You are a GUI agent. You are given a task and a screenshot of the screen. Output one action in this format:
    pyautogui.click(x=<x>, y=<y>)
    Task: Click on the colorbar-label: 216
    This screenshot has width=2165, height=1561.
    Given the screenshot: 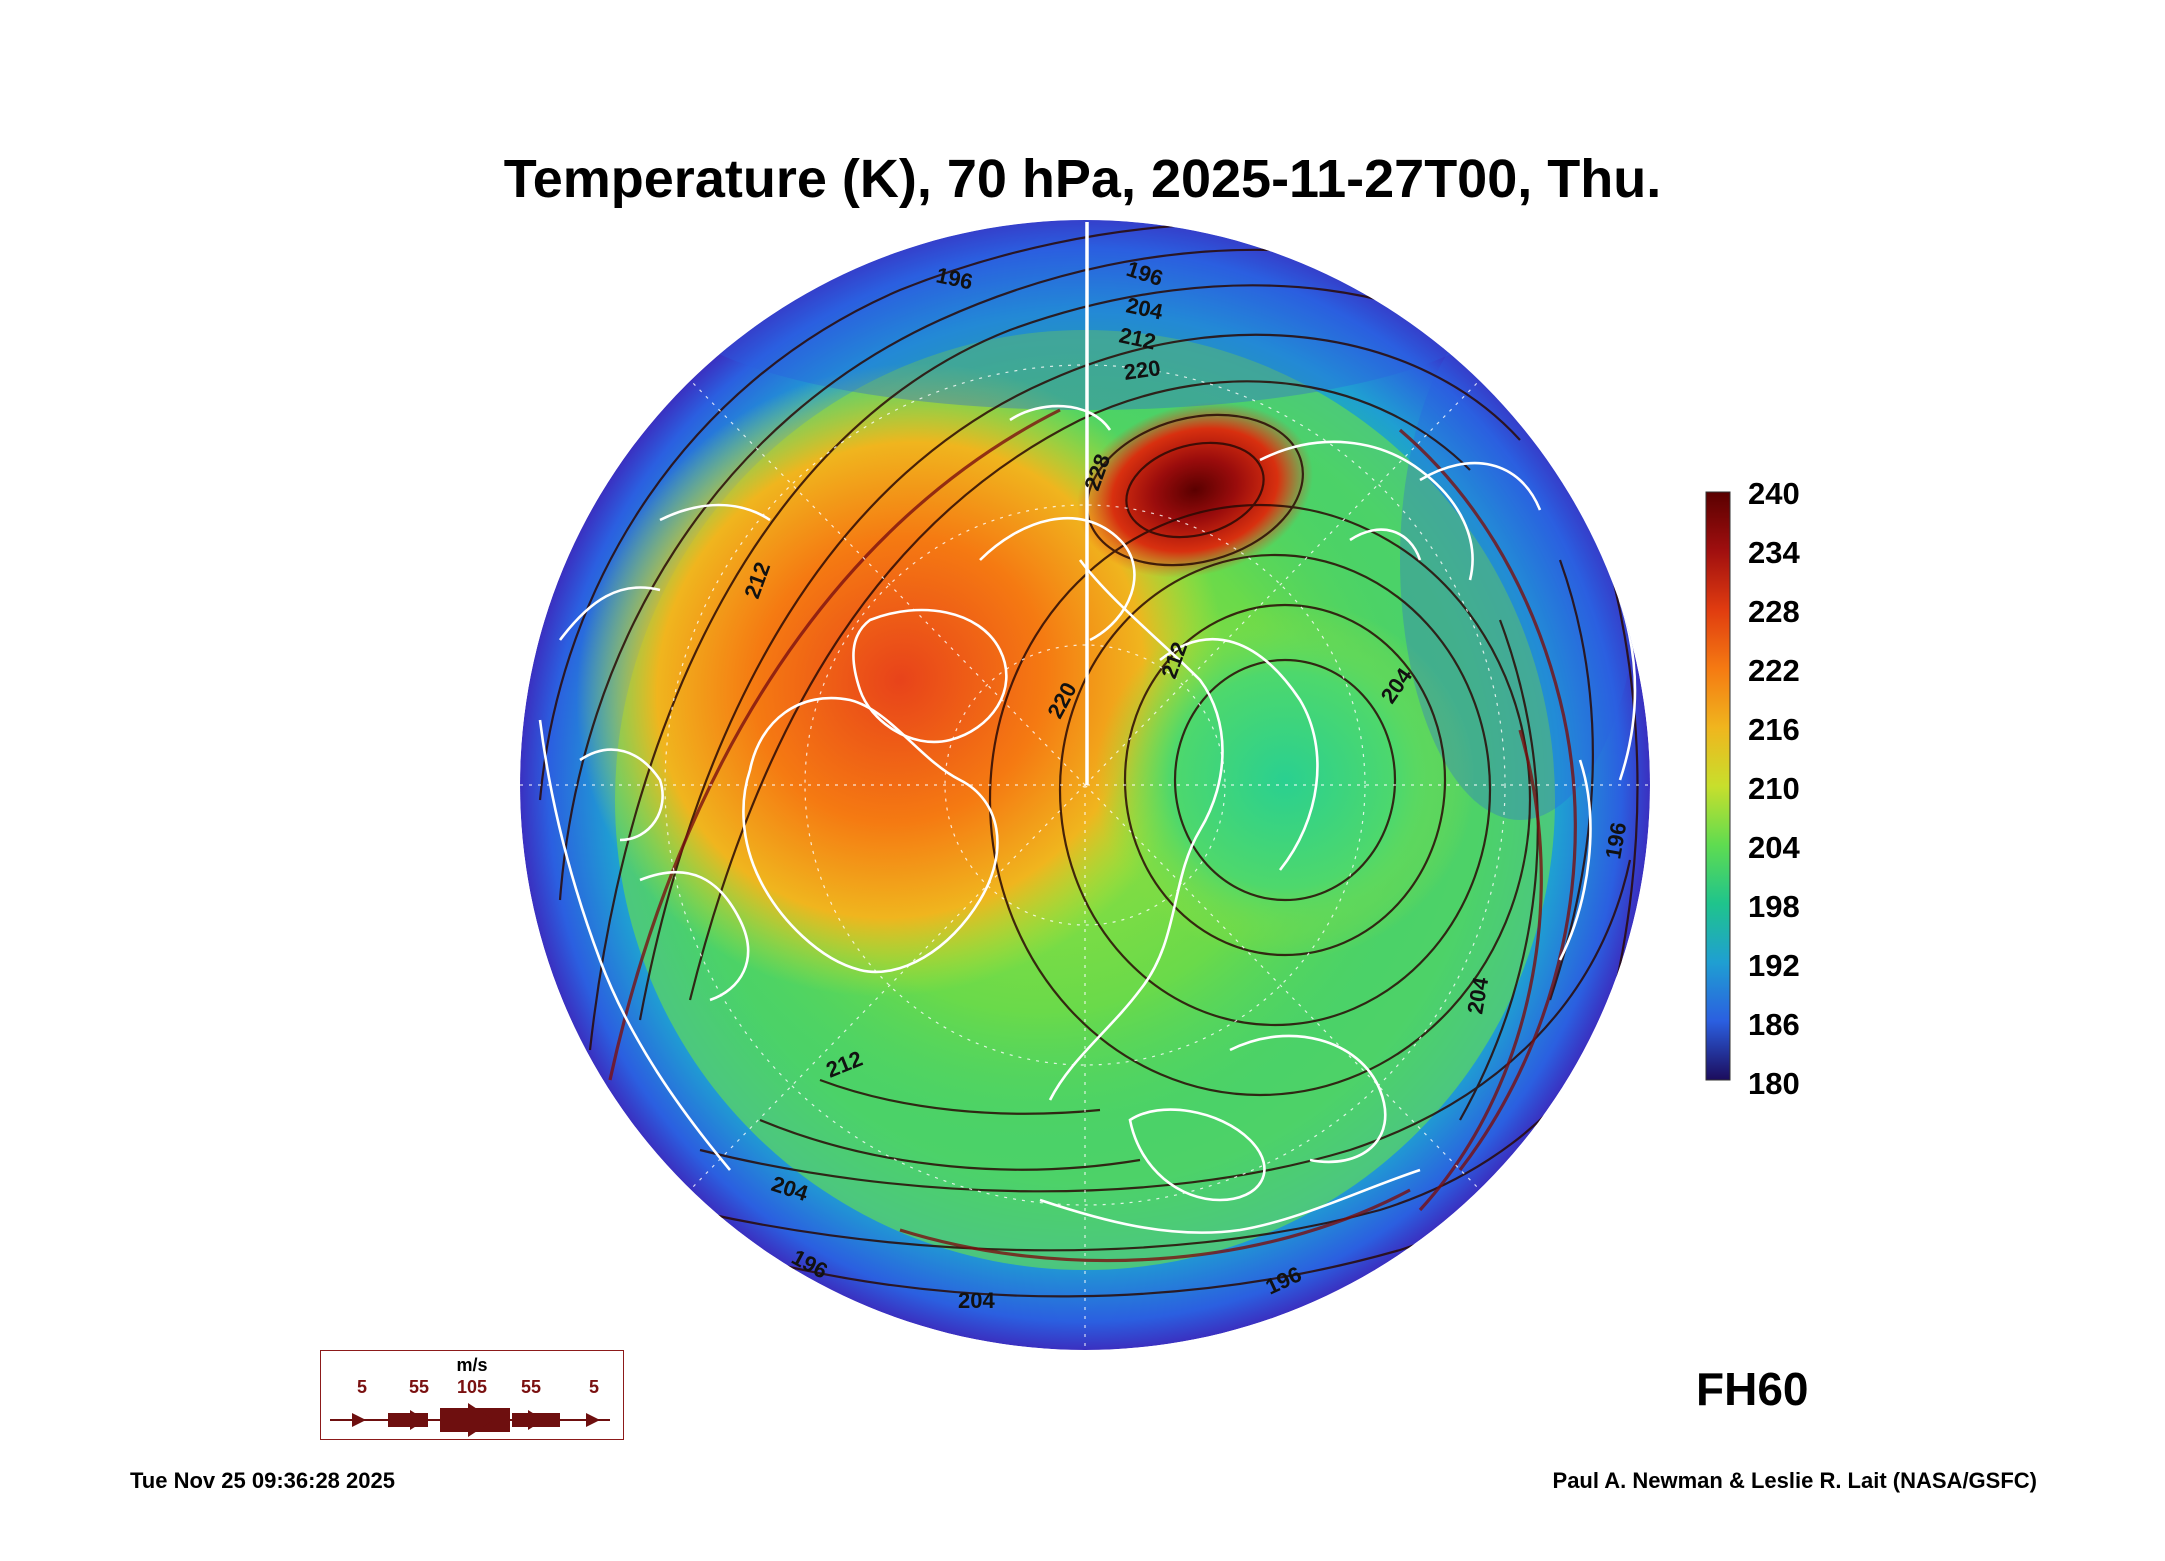 What is the action you would take?
    pyautogui.click(x=1774, y=729)
    